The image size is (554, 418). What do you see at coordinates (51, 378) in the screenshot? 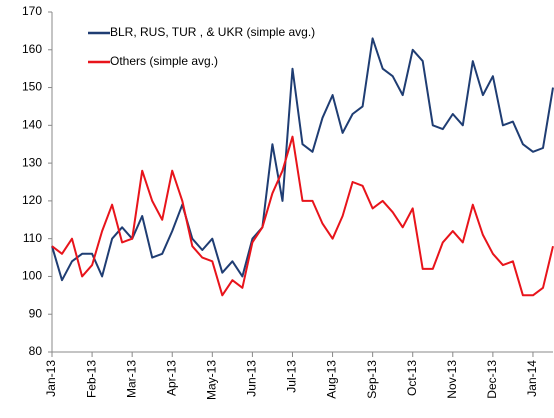
I see `x-tick-label: Jan-13` at bounding box center [51, 378].